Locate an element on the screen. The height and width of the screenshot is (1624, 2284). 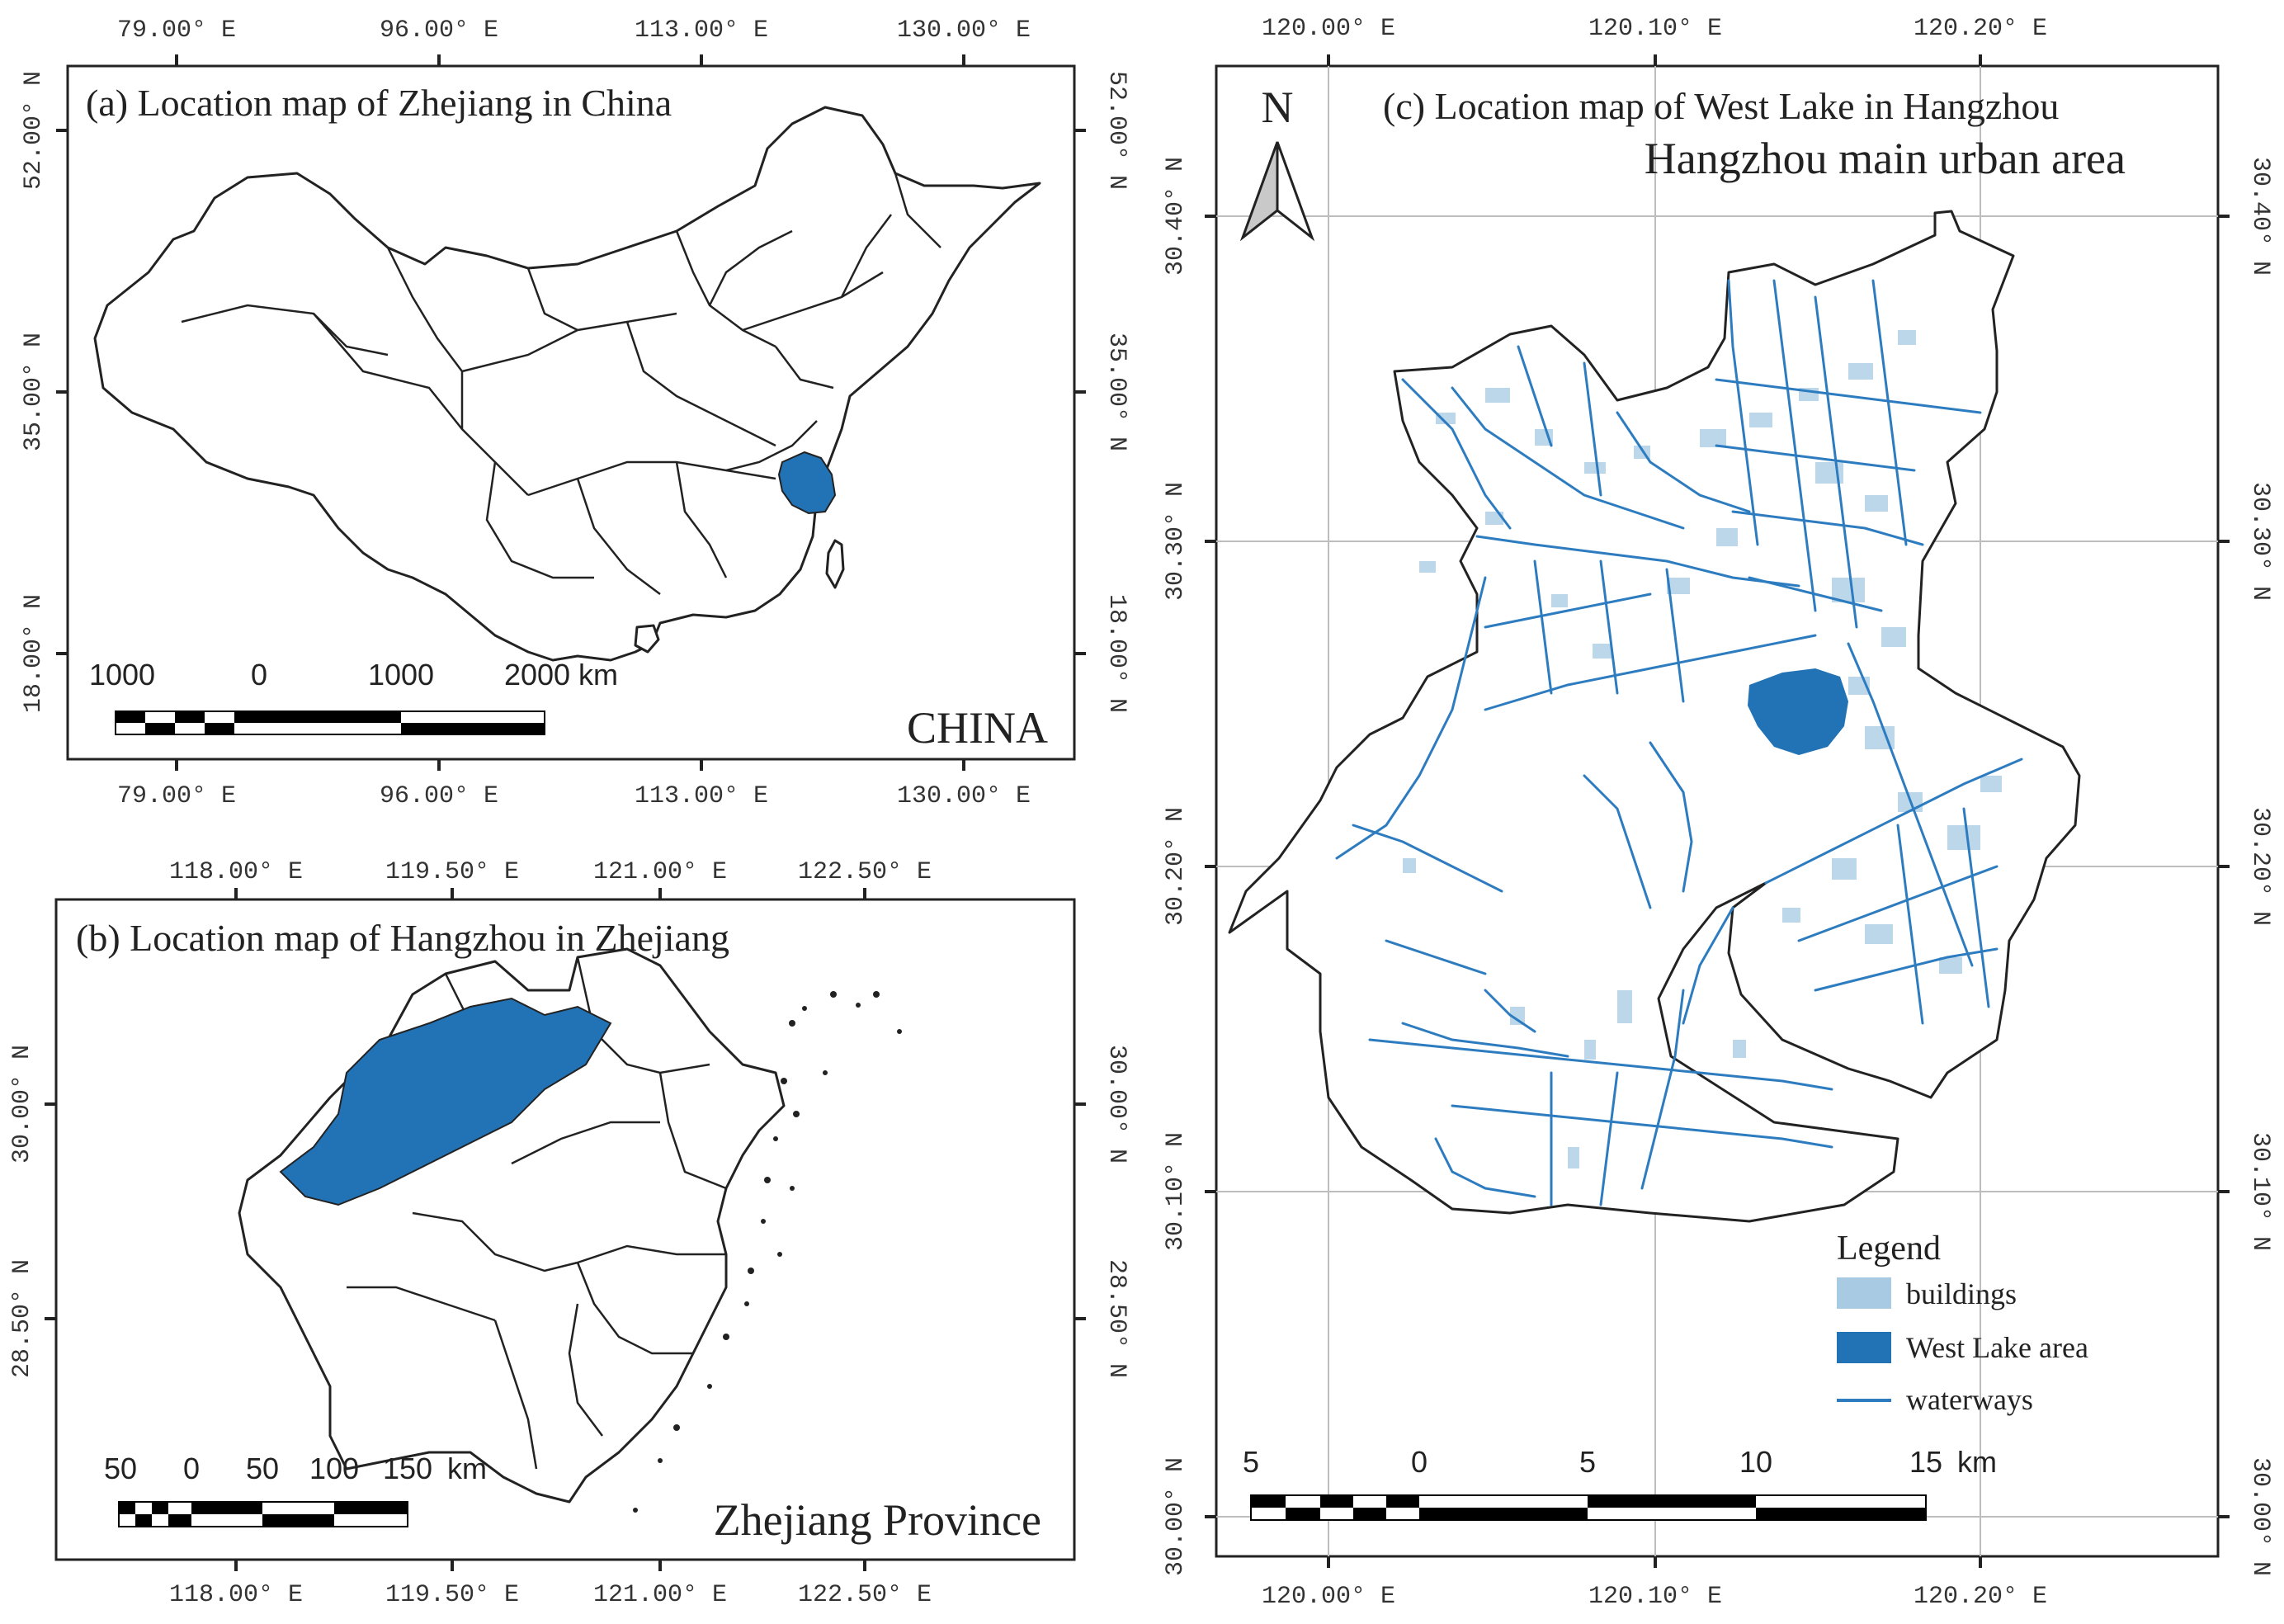
panel-a-ytick-left-2: 35.00° N is located at coordinates (34, 392).